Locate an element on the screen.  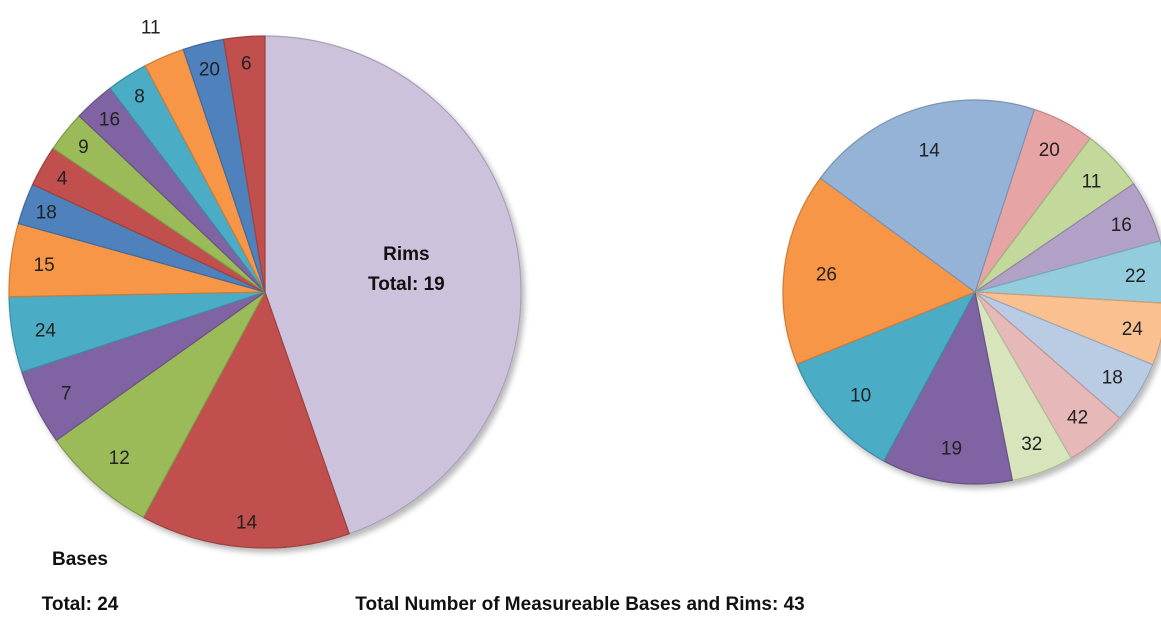
pie1-slice-label-7: 32 is located at coordinates (1031, 444).